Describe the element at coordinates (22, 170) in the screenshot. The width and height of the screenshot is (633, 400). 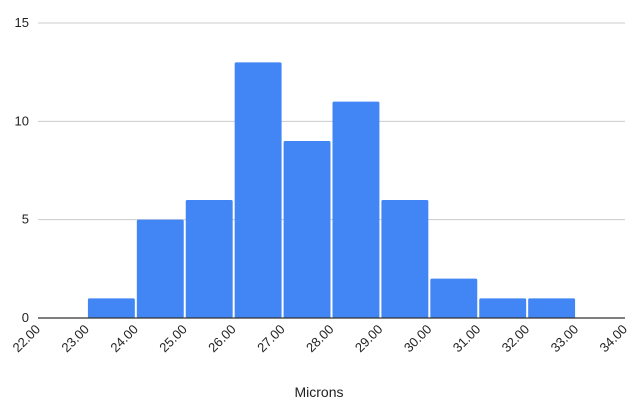
I see `y-tick-labels: 0 5 10 15` at that location.